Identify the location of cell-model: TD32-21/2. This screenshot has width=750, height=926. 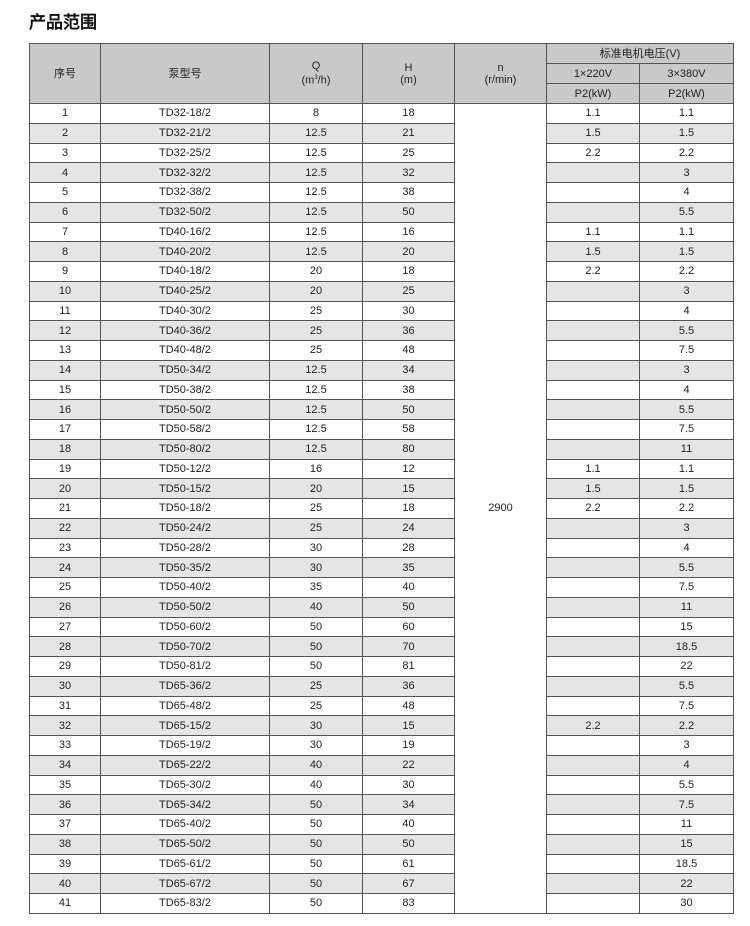
(185, 133).